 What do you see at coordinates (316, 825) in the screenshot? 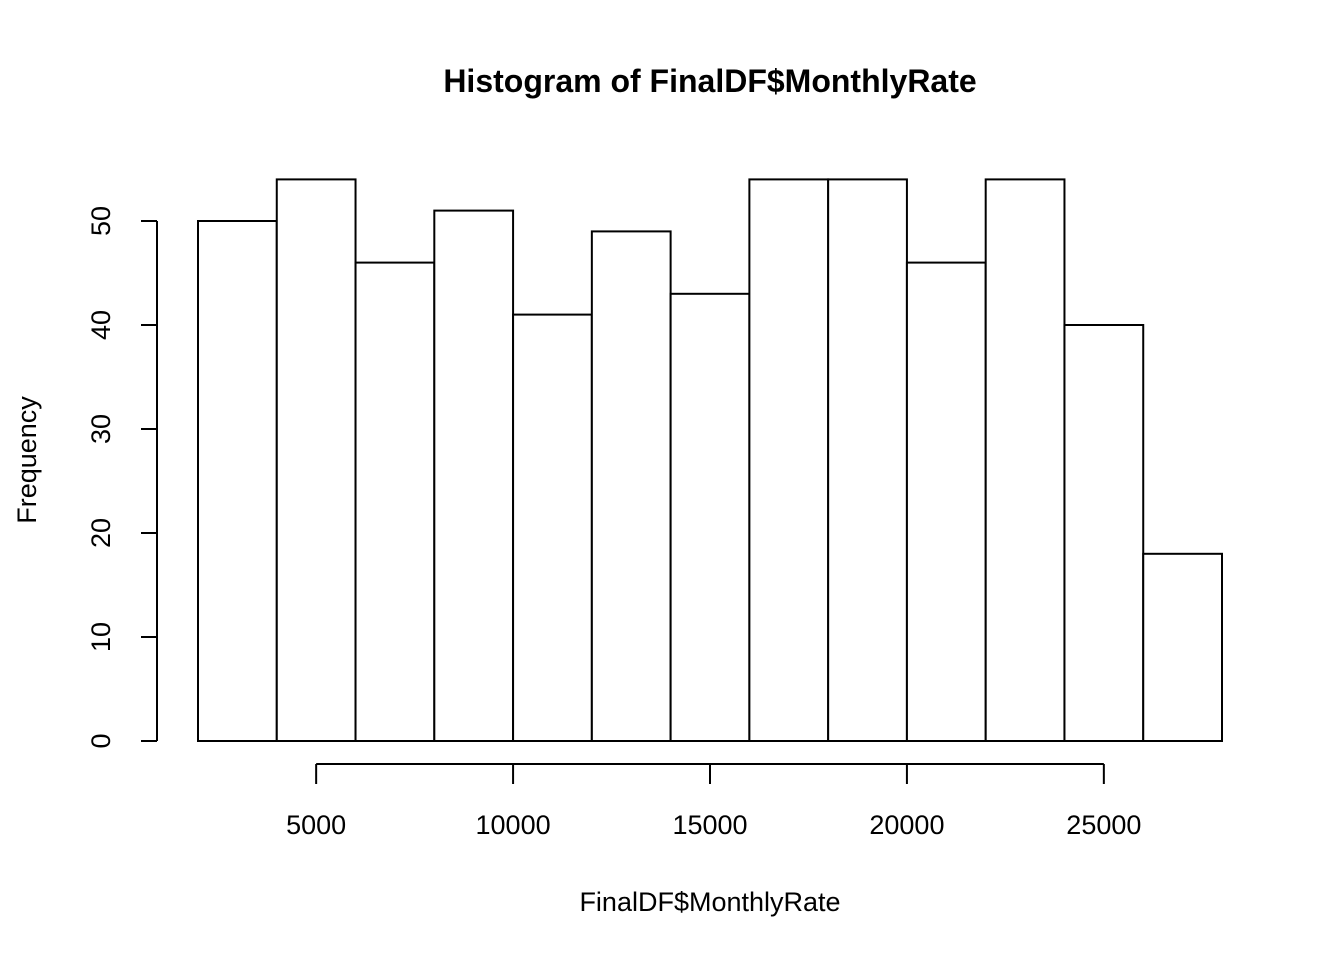
I see `x-tick-label: 5000` at bounding box center [316, 825].